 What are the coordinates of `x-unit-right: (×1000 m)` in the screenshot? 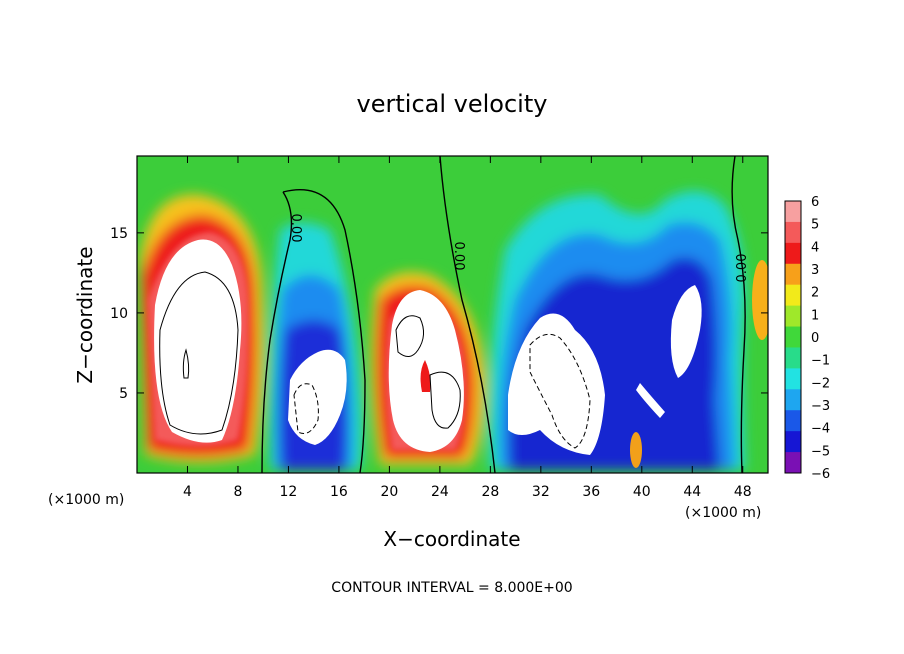 It's located at (723, 513).